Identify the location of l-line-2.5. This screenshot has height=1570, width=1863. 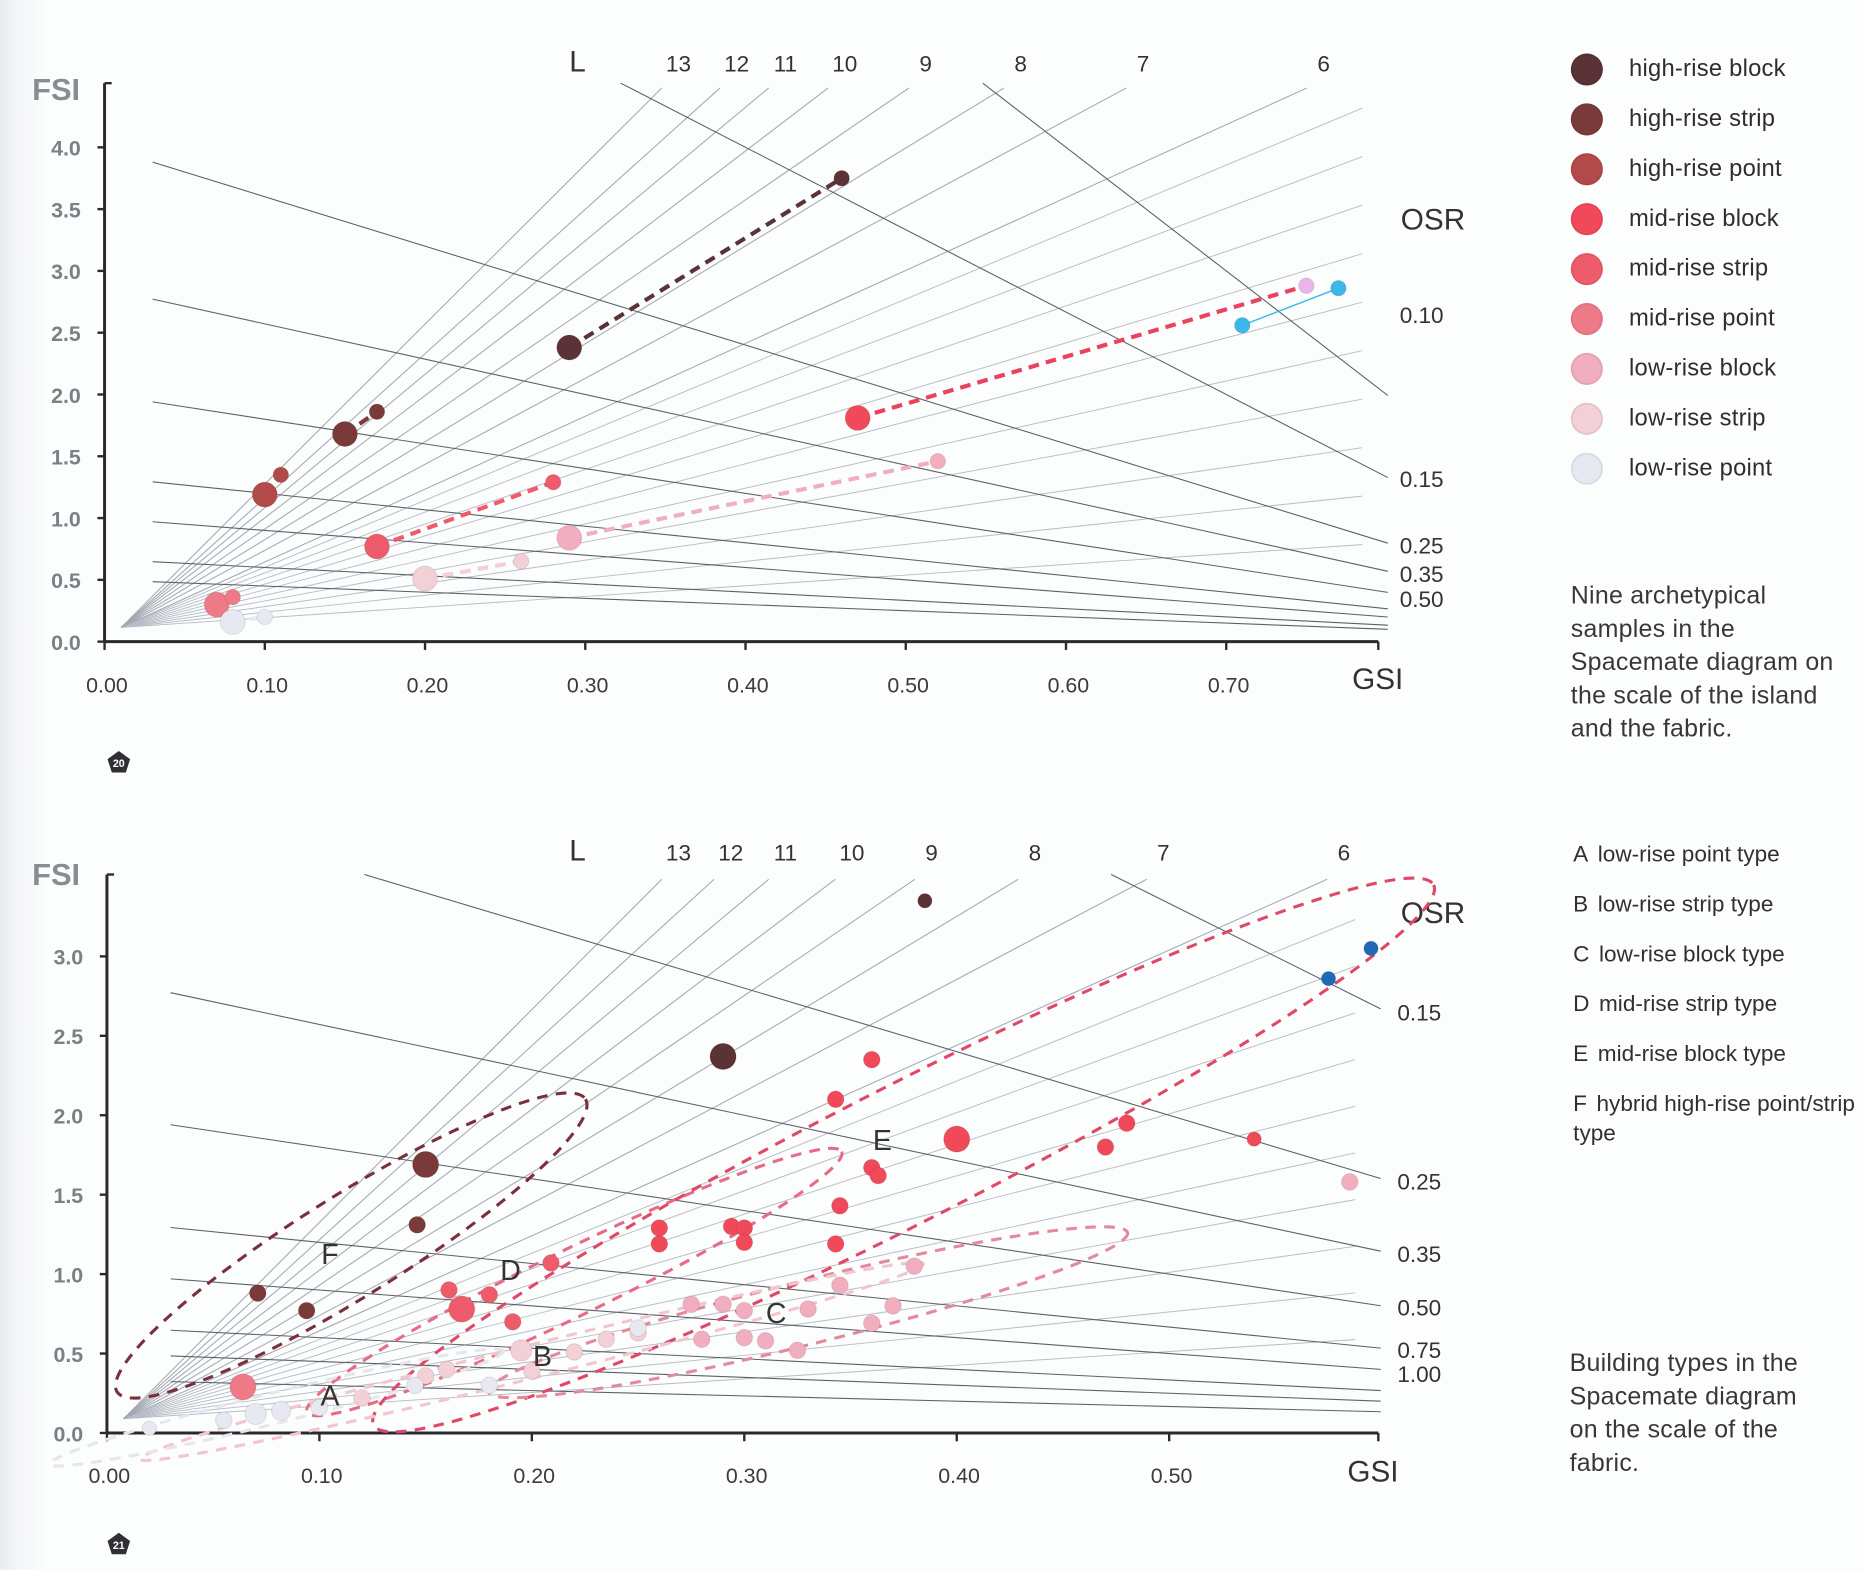
(742, 513).